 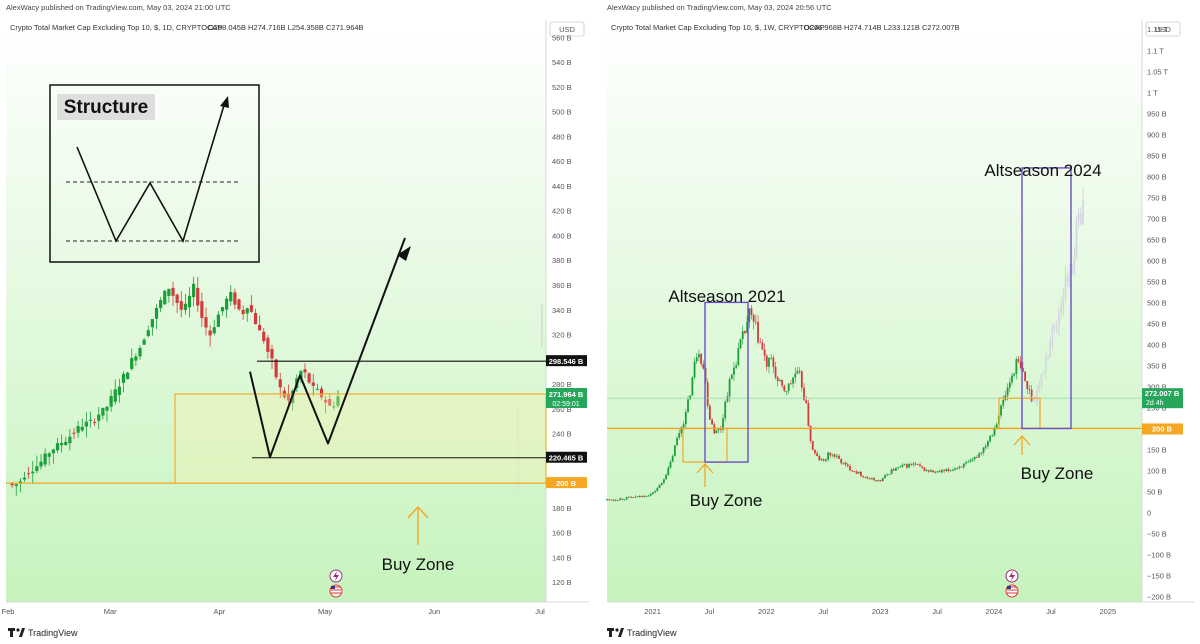 I want to click on structure-label-bg, so click(x=106, y=107).